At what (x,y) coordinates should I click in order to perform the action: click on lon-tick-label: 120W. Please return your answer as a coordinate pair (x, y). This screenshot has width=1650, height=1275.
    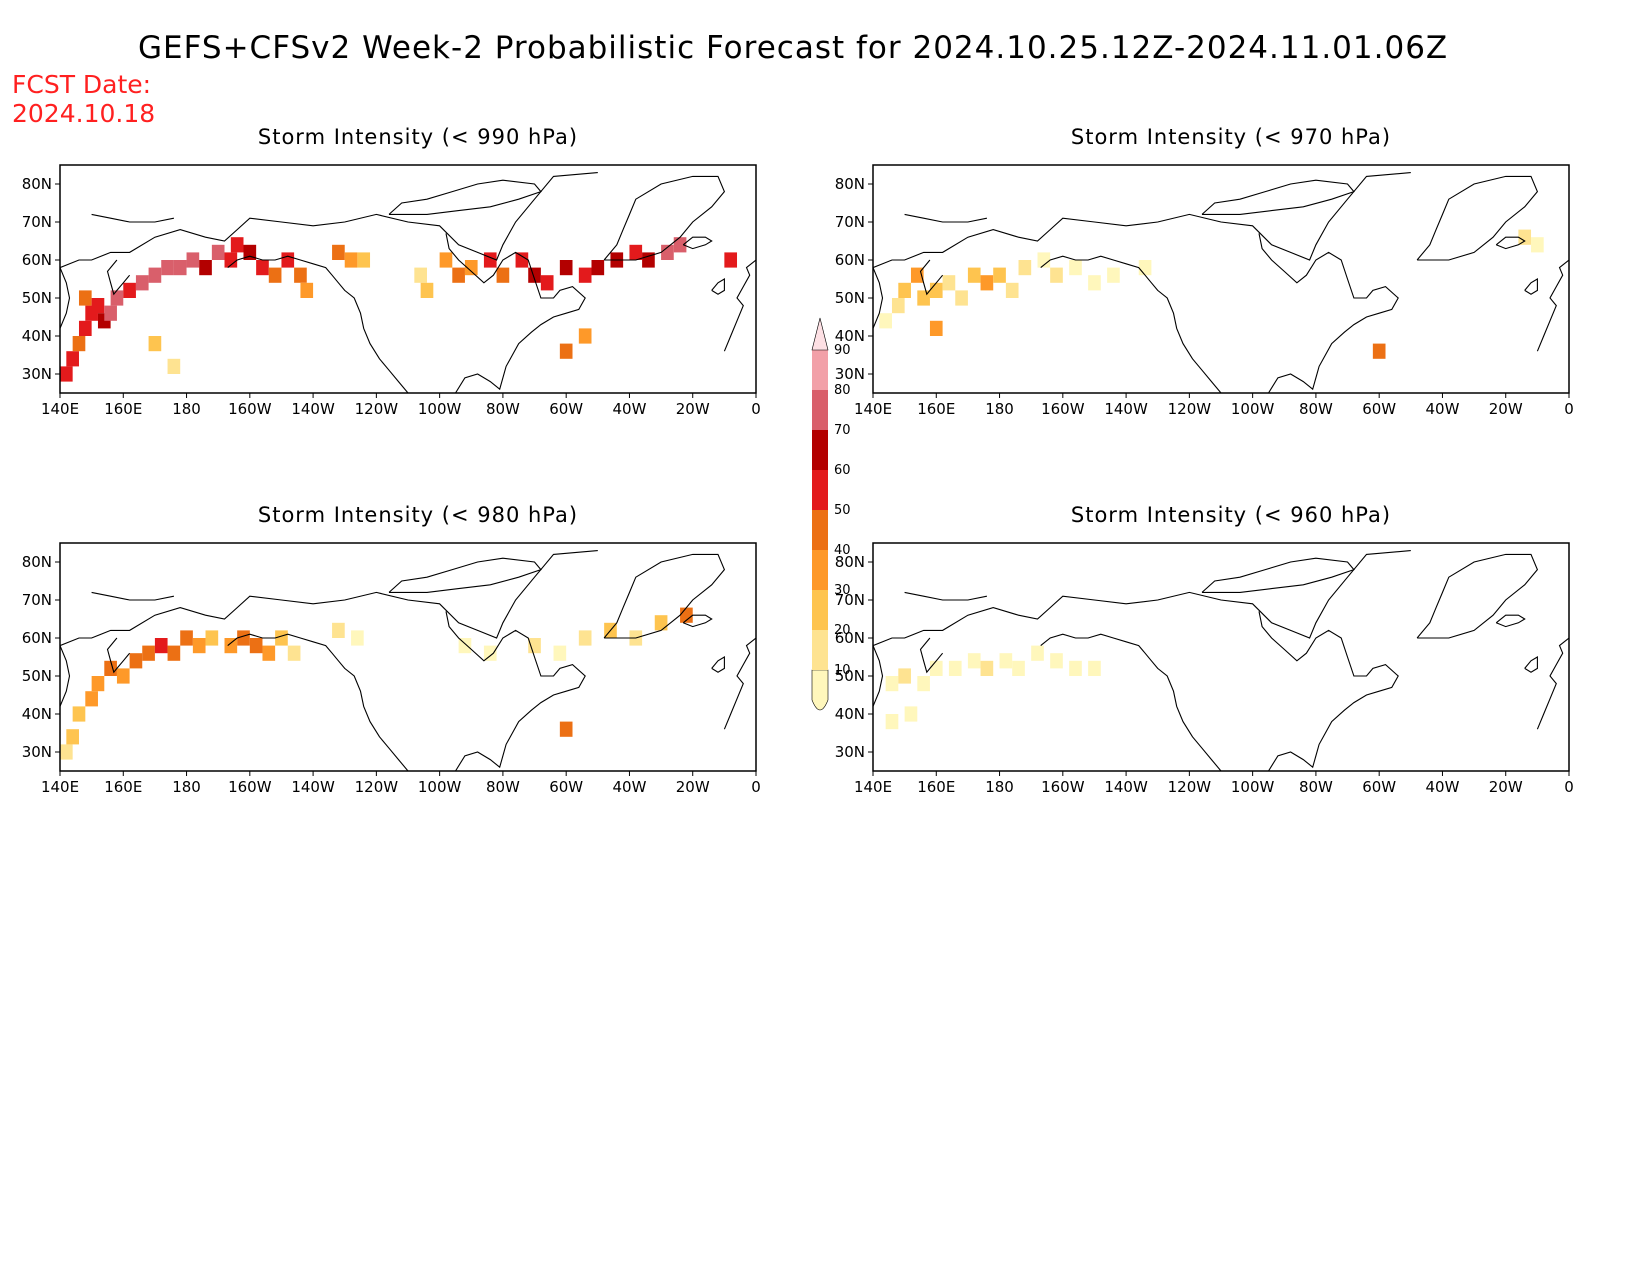
    Looking at the image, I should click on (377, 409).